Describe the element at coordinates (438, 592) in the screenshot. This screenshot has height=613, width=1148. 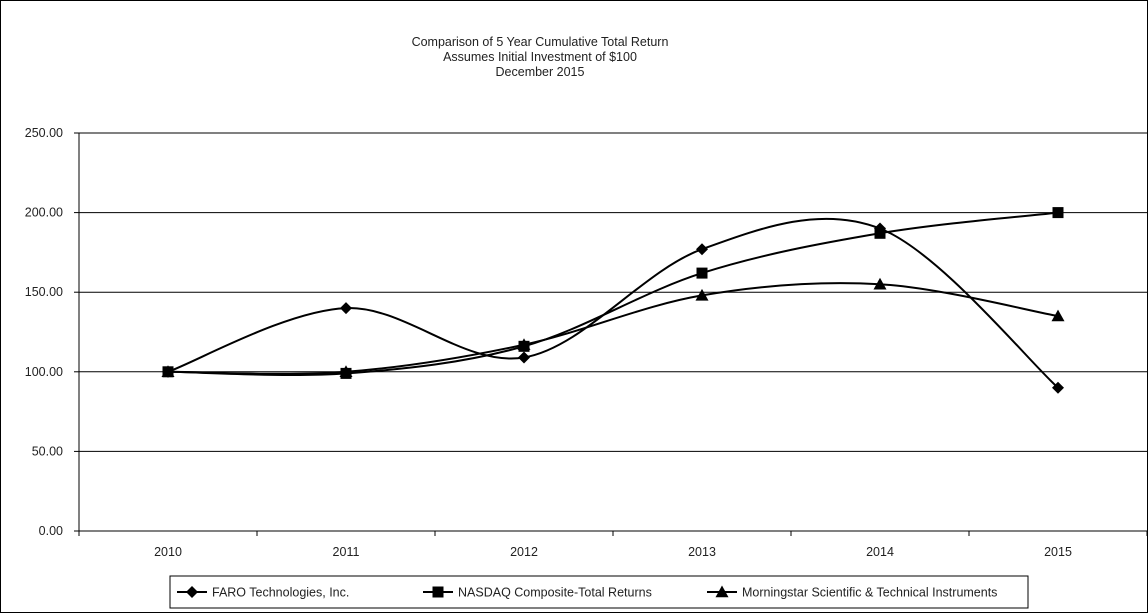
I see `legend-marker-square` at that location.